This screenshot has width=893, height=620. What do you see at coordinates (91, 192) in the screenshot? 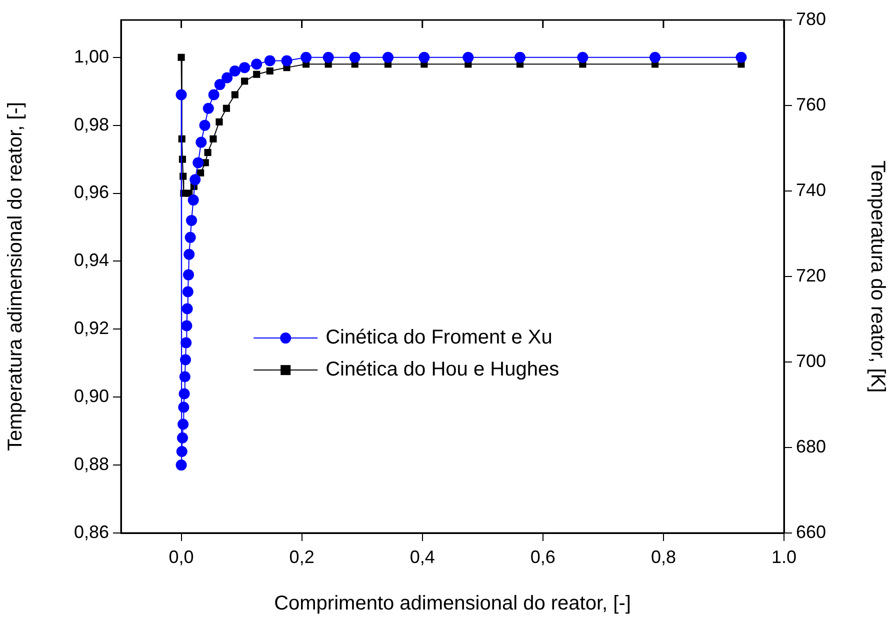
I see `y-tick-label: 0,96` at bounding box center [91, 192].